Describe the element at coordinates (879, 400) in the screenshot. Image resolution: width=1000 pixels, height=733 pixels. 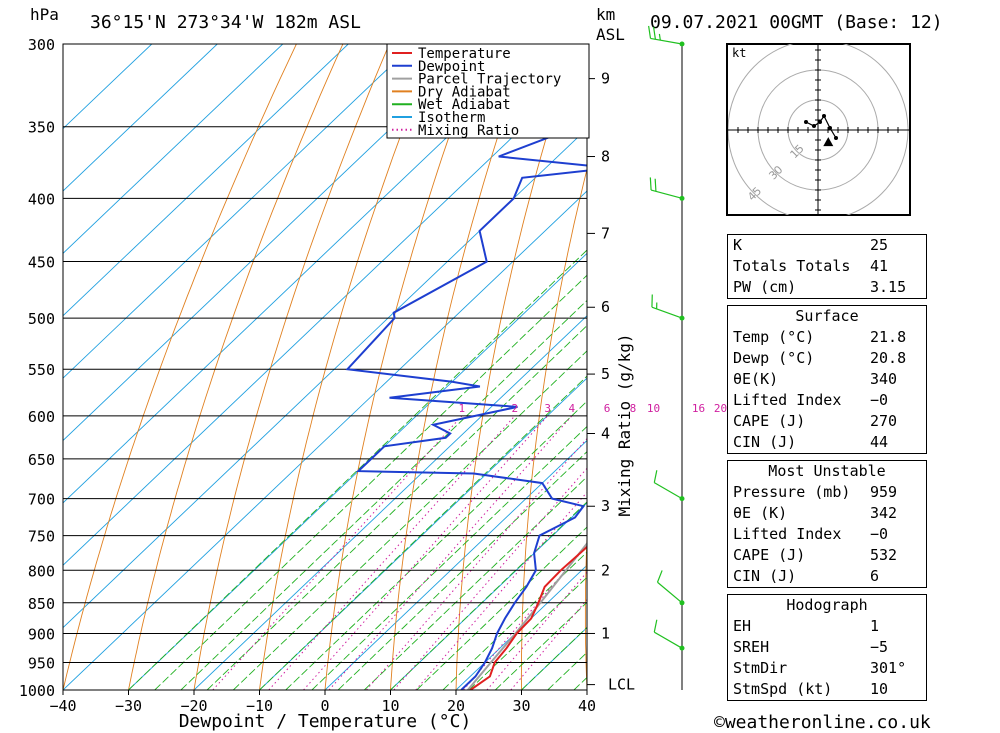
I see `surface-value: −0` at that location.